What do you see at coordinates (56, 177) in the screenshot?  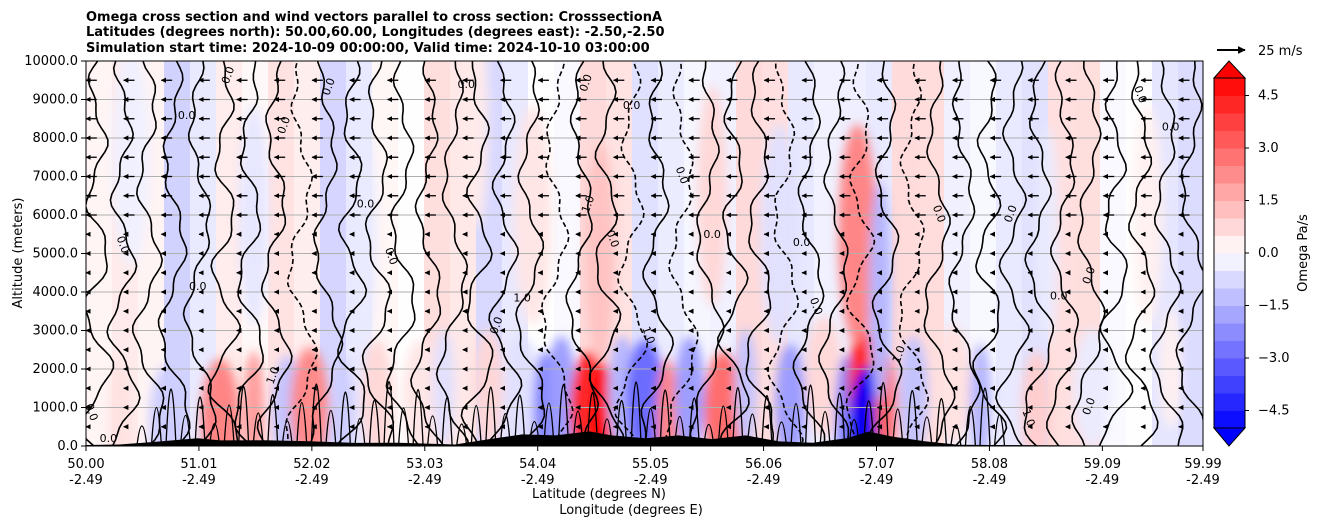 I see `y-tick-label: 7000.0` at bounding box center [56, 177].